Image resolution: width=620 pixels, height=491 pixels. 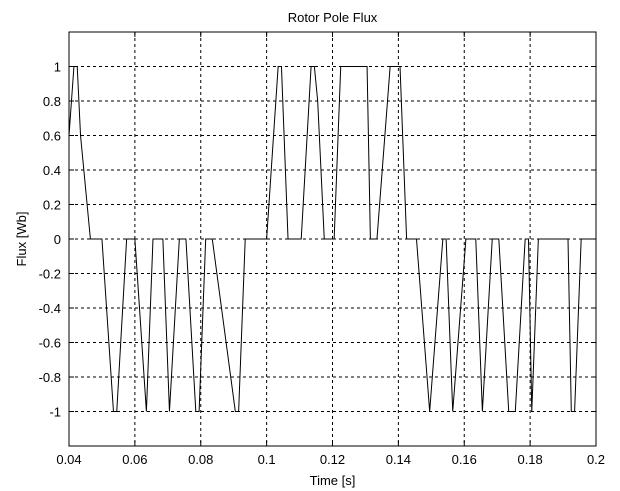 What do you see at coordinates (50, 274) in the screenshot?
I see `y-tick-label: -0.2` at bounding box center [50, 274].